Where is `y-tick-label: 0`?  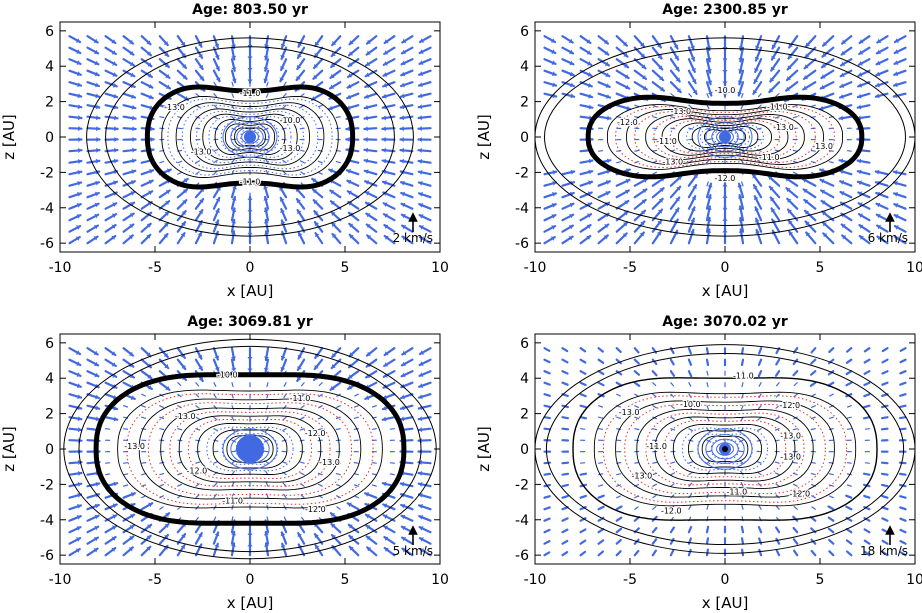
y-tick-label: 0 is located at coordinates (524, 138).